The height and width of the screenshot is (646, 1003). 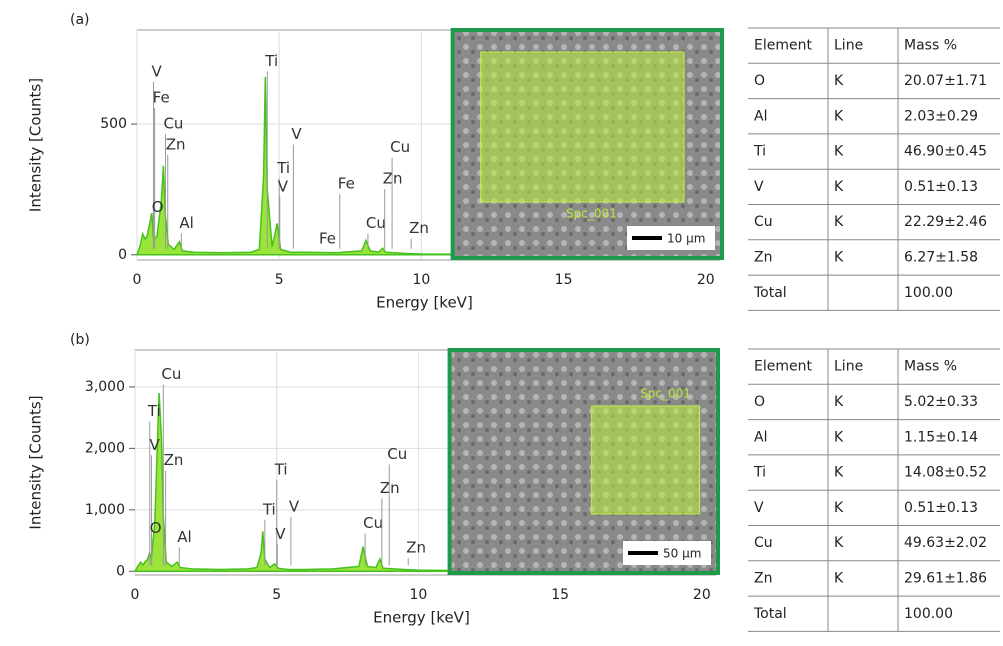 I want to click on scale-label: 10 μm, so click(x=686, y=239).